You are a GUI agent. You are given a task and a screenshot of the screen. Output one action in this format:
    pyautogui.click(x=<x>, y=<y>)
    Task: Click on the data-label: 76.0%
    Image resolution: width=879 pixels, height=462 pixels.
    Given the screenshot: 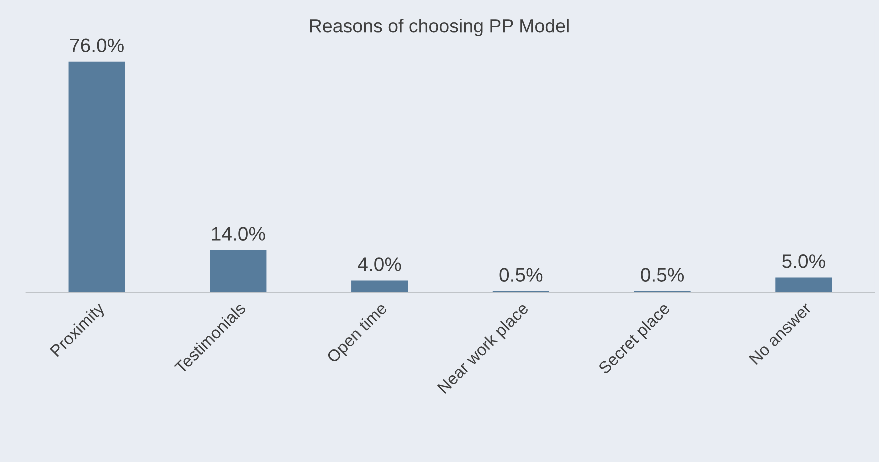 What is the action you would take?
    pyautogui.click(x=97, y=45)
    